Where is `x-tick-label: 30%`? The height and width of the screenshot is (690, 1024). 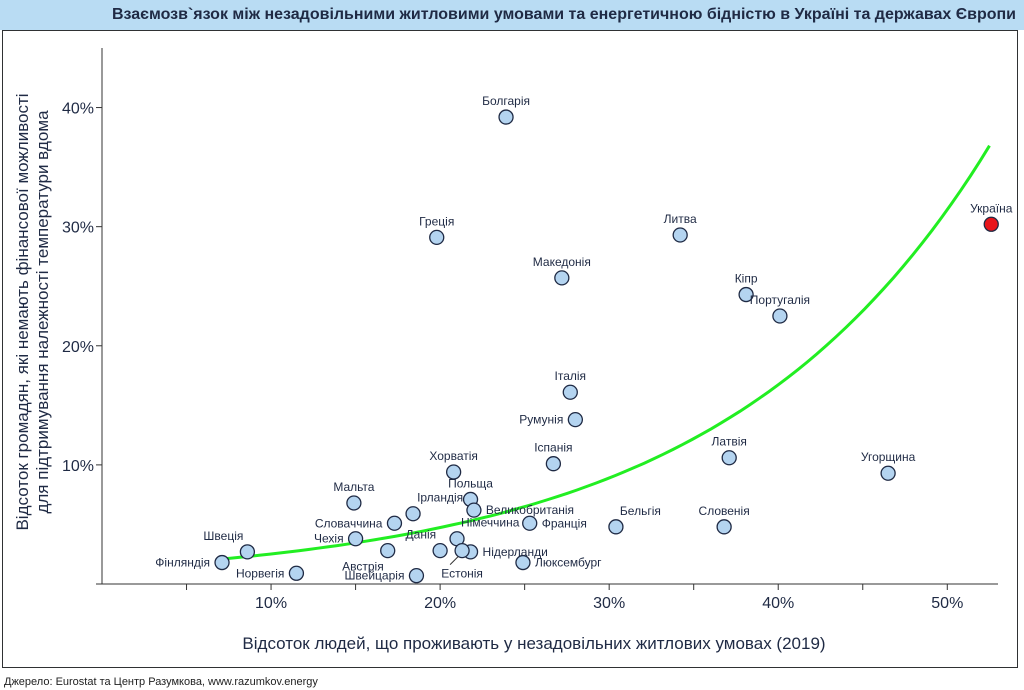
x-tick-label: 30% is located at coordinates (609, 603).